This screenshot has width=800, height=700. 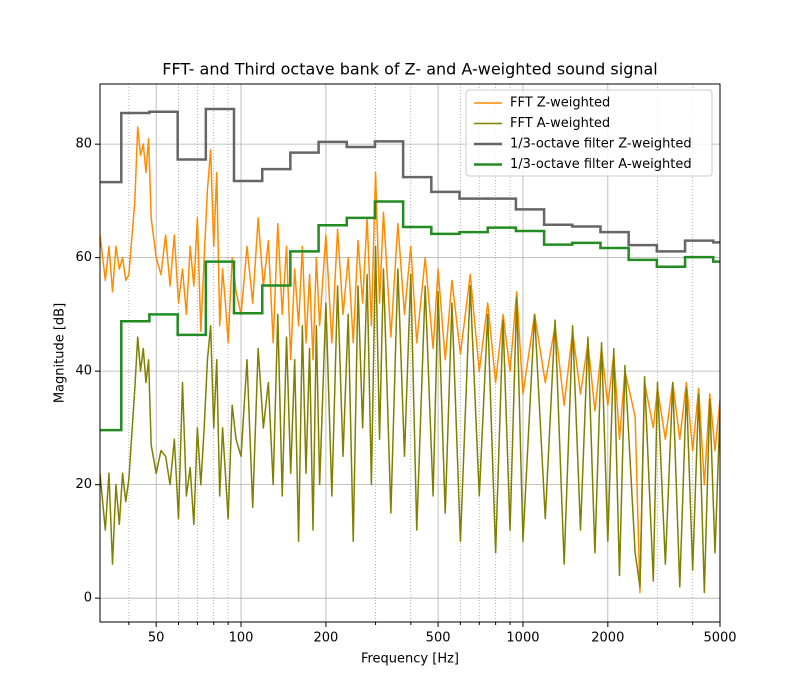 I want to click on x-tick-label: 1000, so click(x=522, y=638).